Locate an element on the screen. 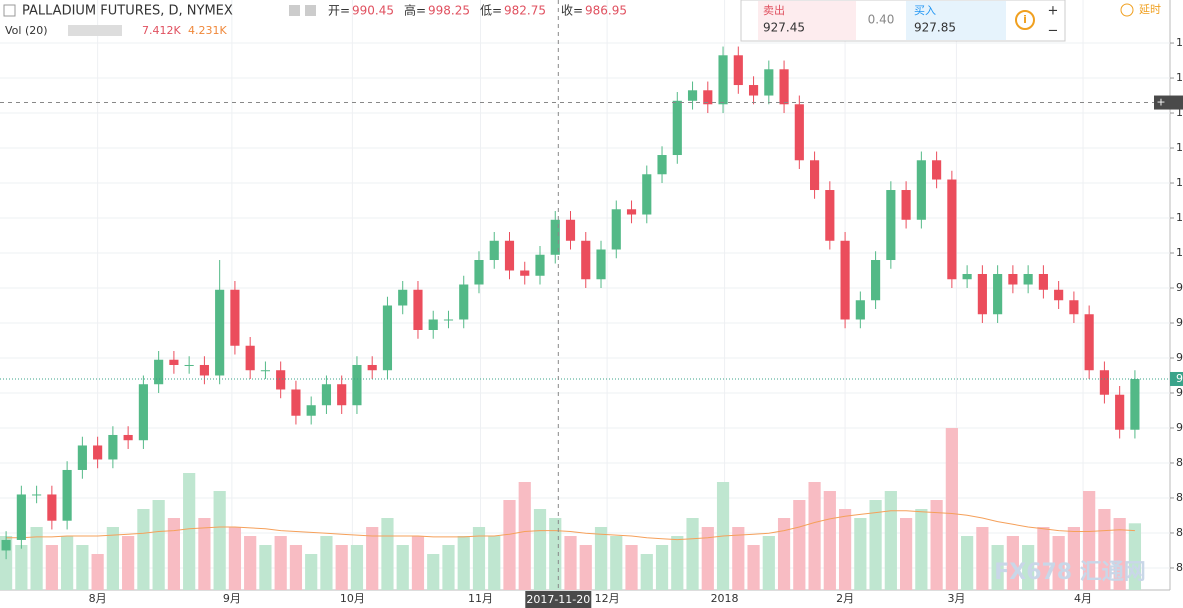 Image resolution: width=1183 pixels, height=608 pixels. buy-button is located at coordinates (956, 20).